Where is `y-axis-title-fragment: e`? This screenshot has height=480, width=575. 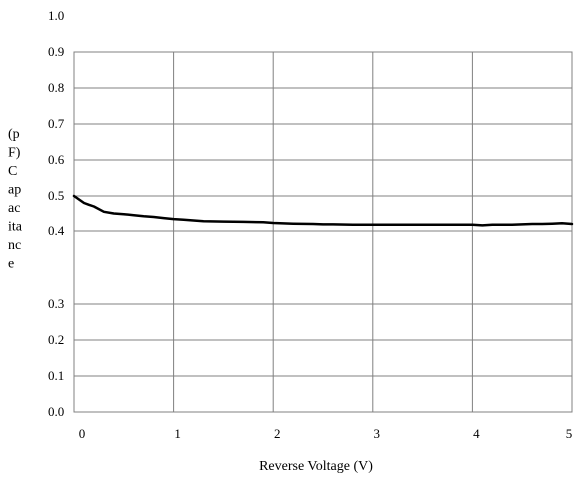
y-axis-title-fragment: e is located at coordinates (11, 264).